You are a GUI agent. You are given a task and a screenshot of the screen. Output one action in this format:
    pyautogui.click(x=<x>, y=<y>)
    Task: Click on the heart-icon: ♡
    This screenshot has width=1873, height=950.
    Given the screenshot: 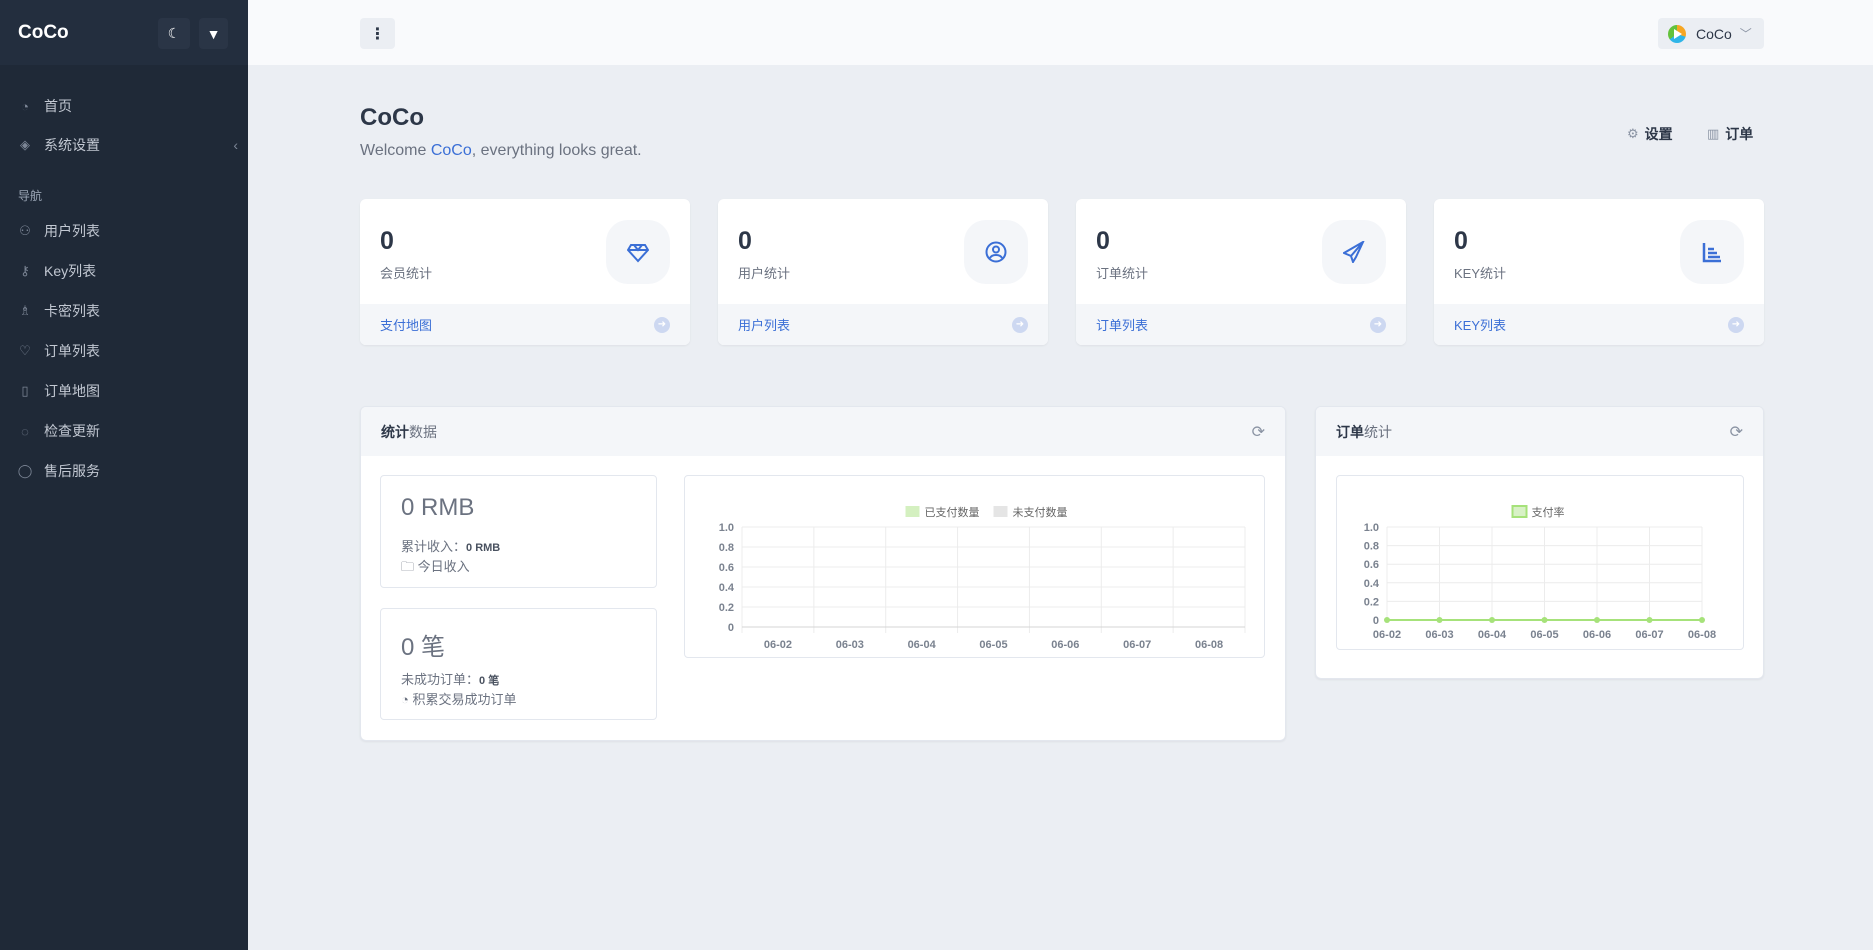 What is the action you would take?
    pyautogui.click(x=25, y=350)
    